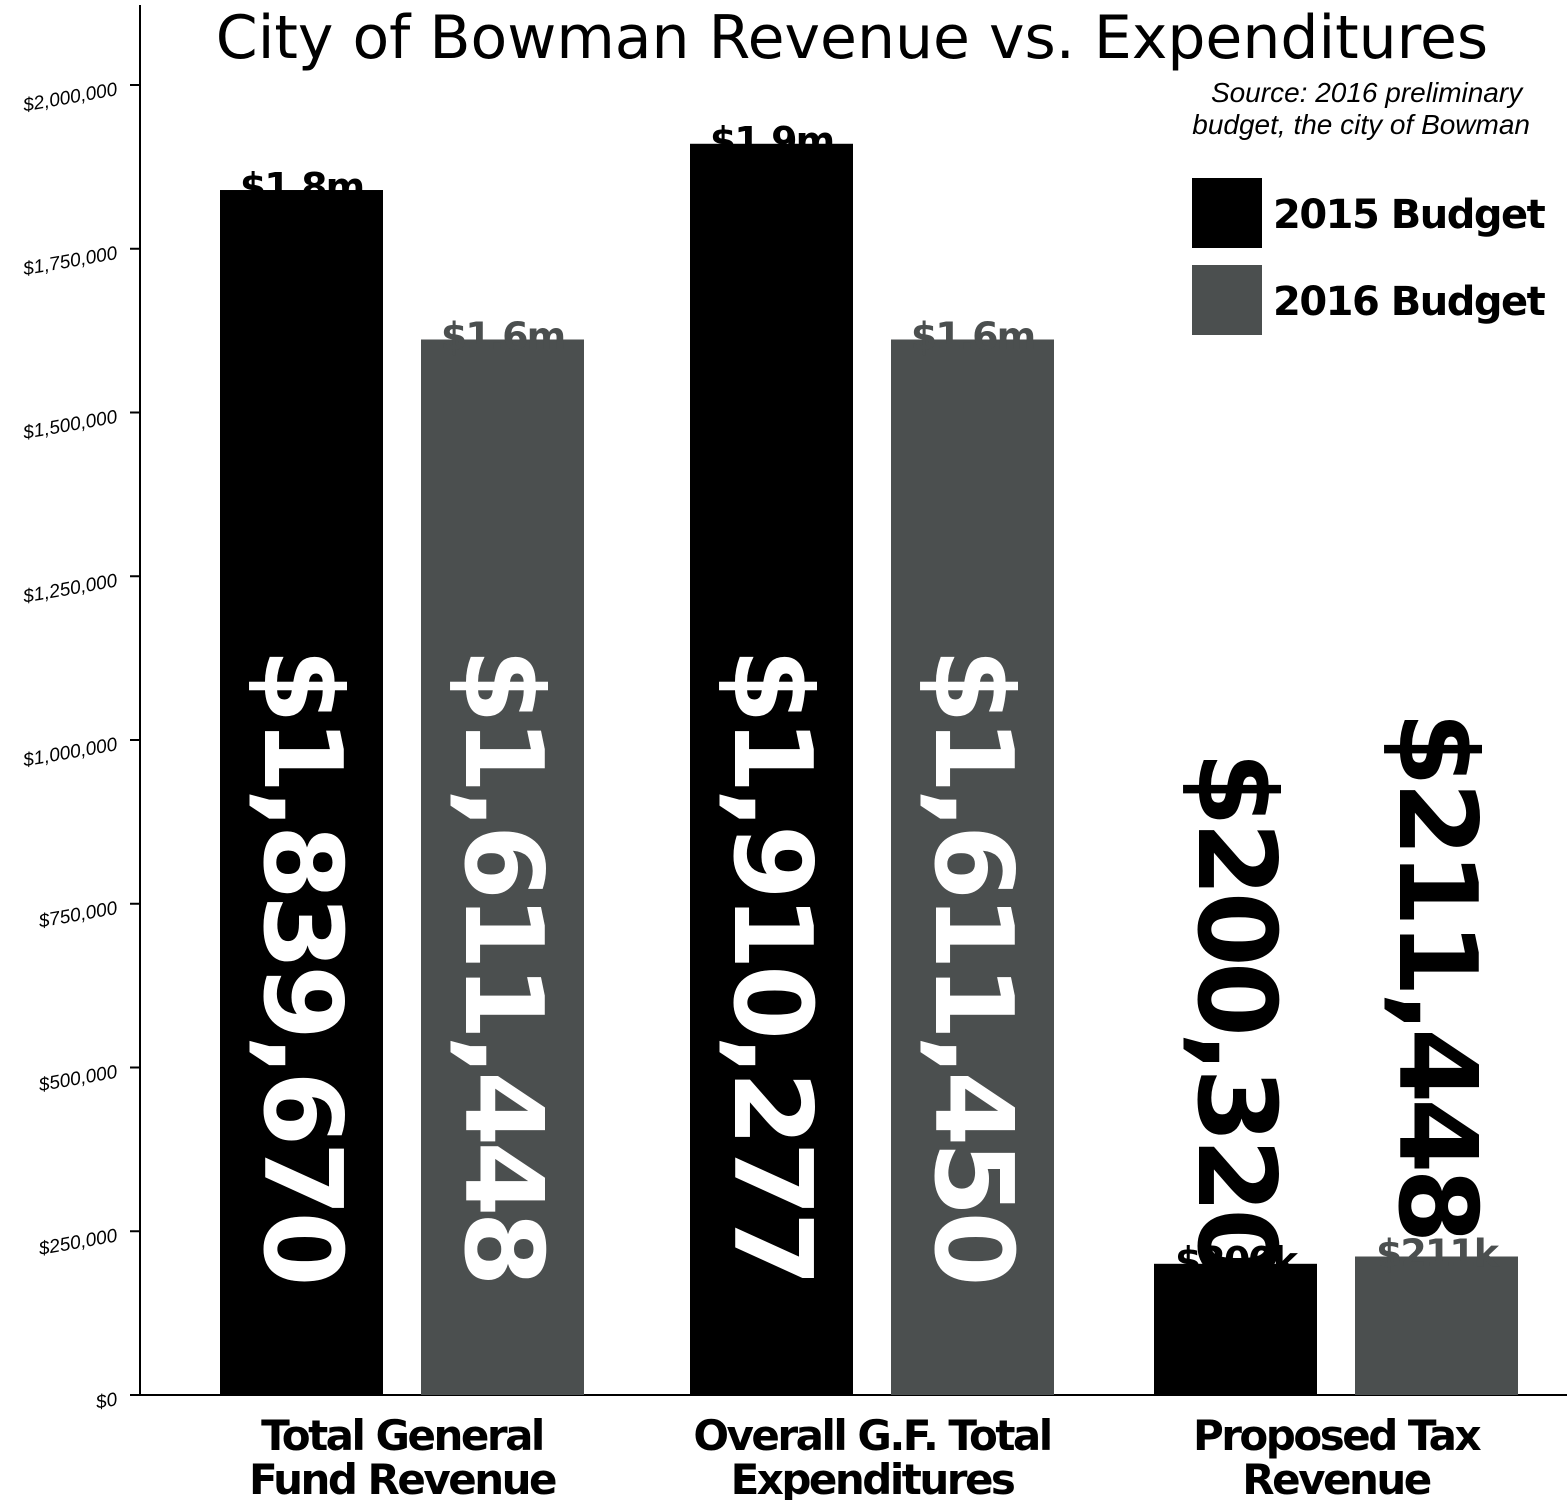  I want to click on bar-full-label: $211,448, so click(1436, 974).